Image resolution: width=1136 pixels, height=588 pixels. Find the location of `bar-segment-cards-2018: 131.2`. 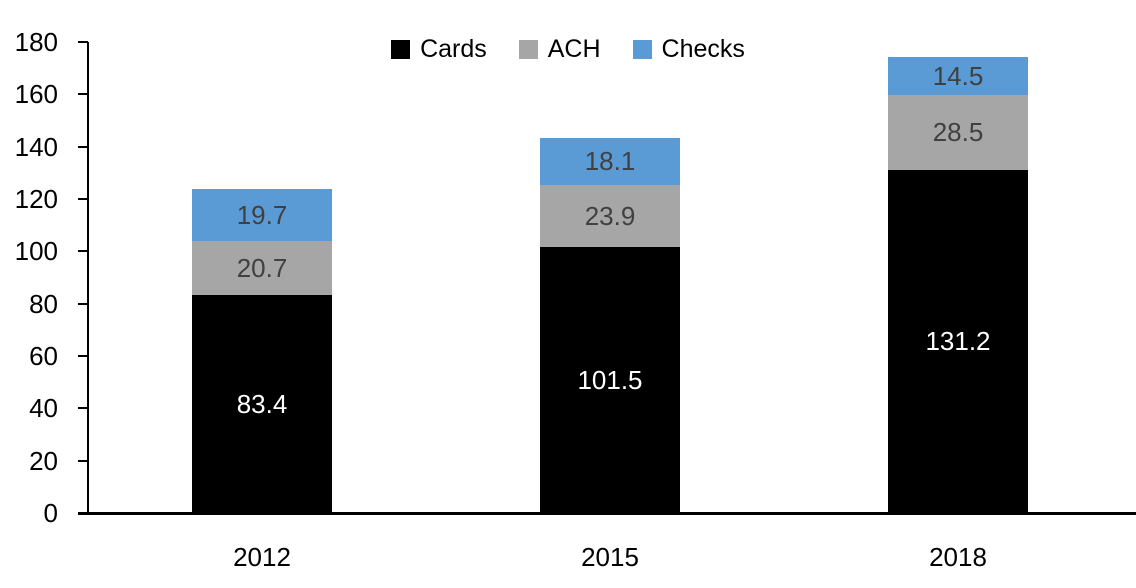

bar-segment-cards-2018: 131.2 is located at coordinates (958, 341).